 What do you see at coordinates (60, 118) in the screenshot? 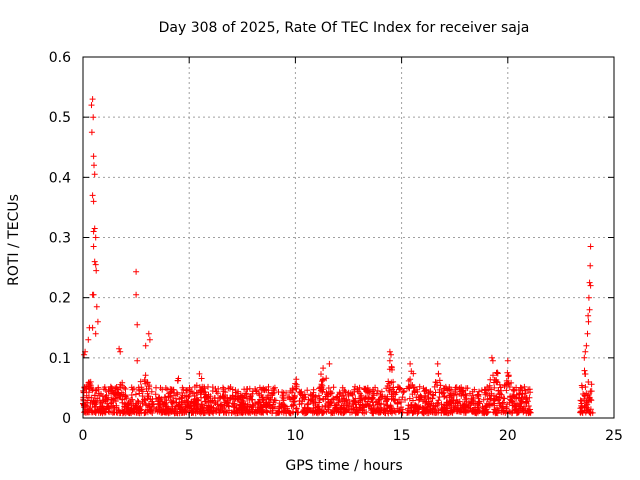
I see `y-tick-label: 0.5` at bounding box center [60, 118].